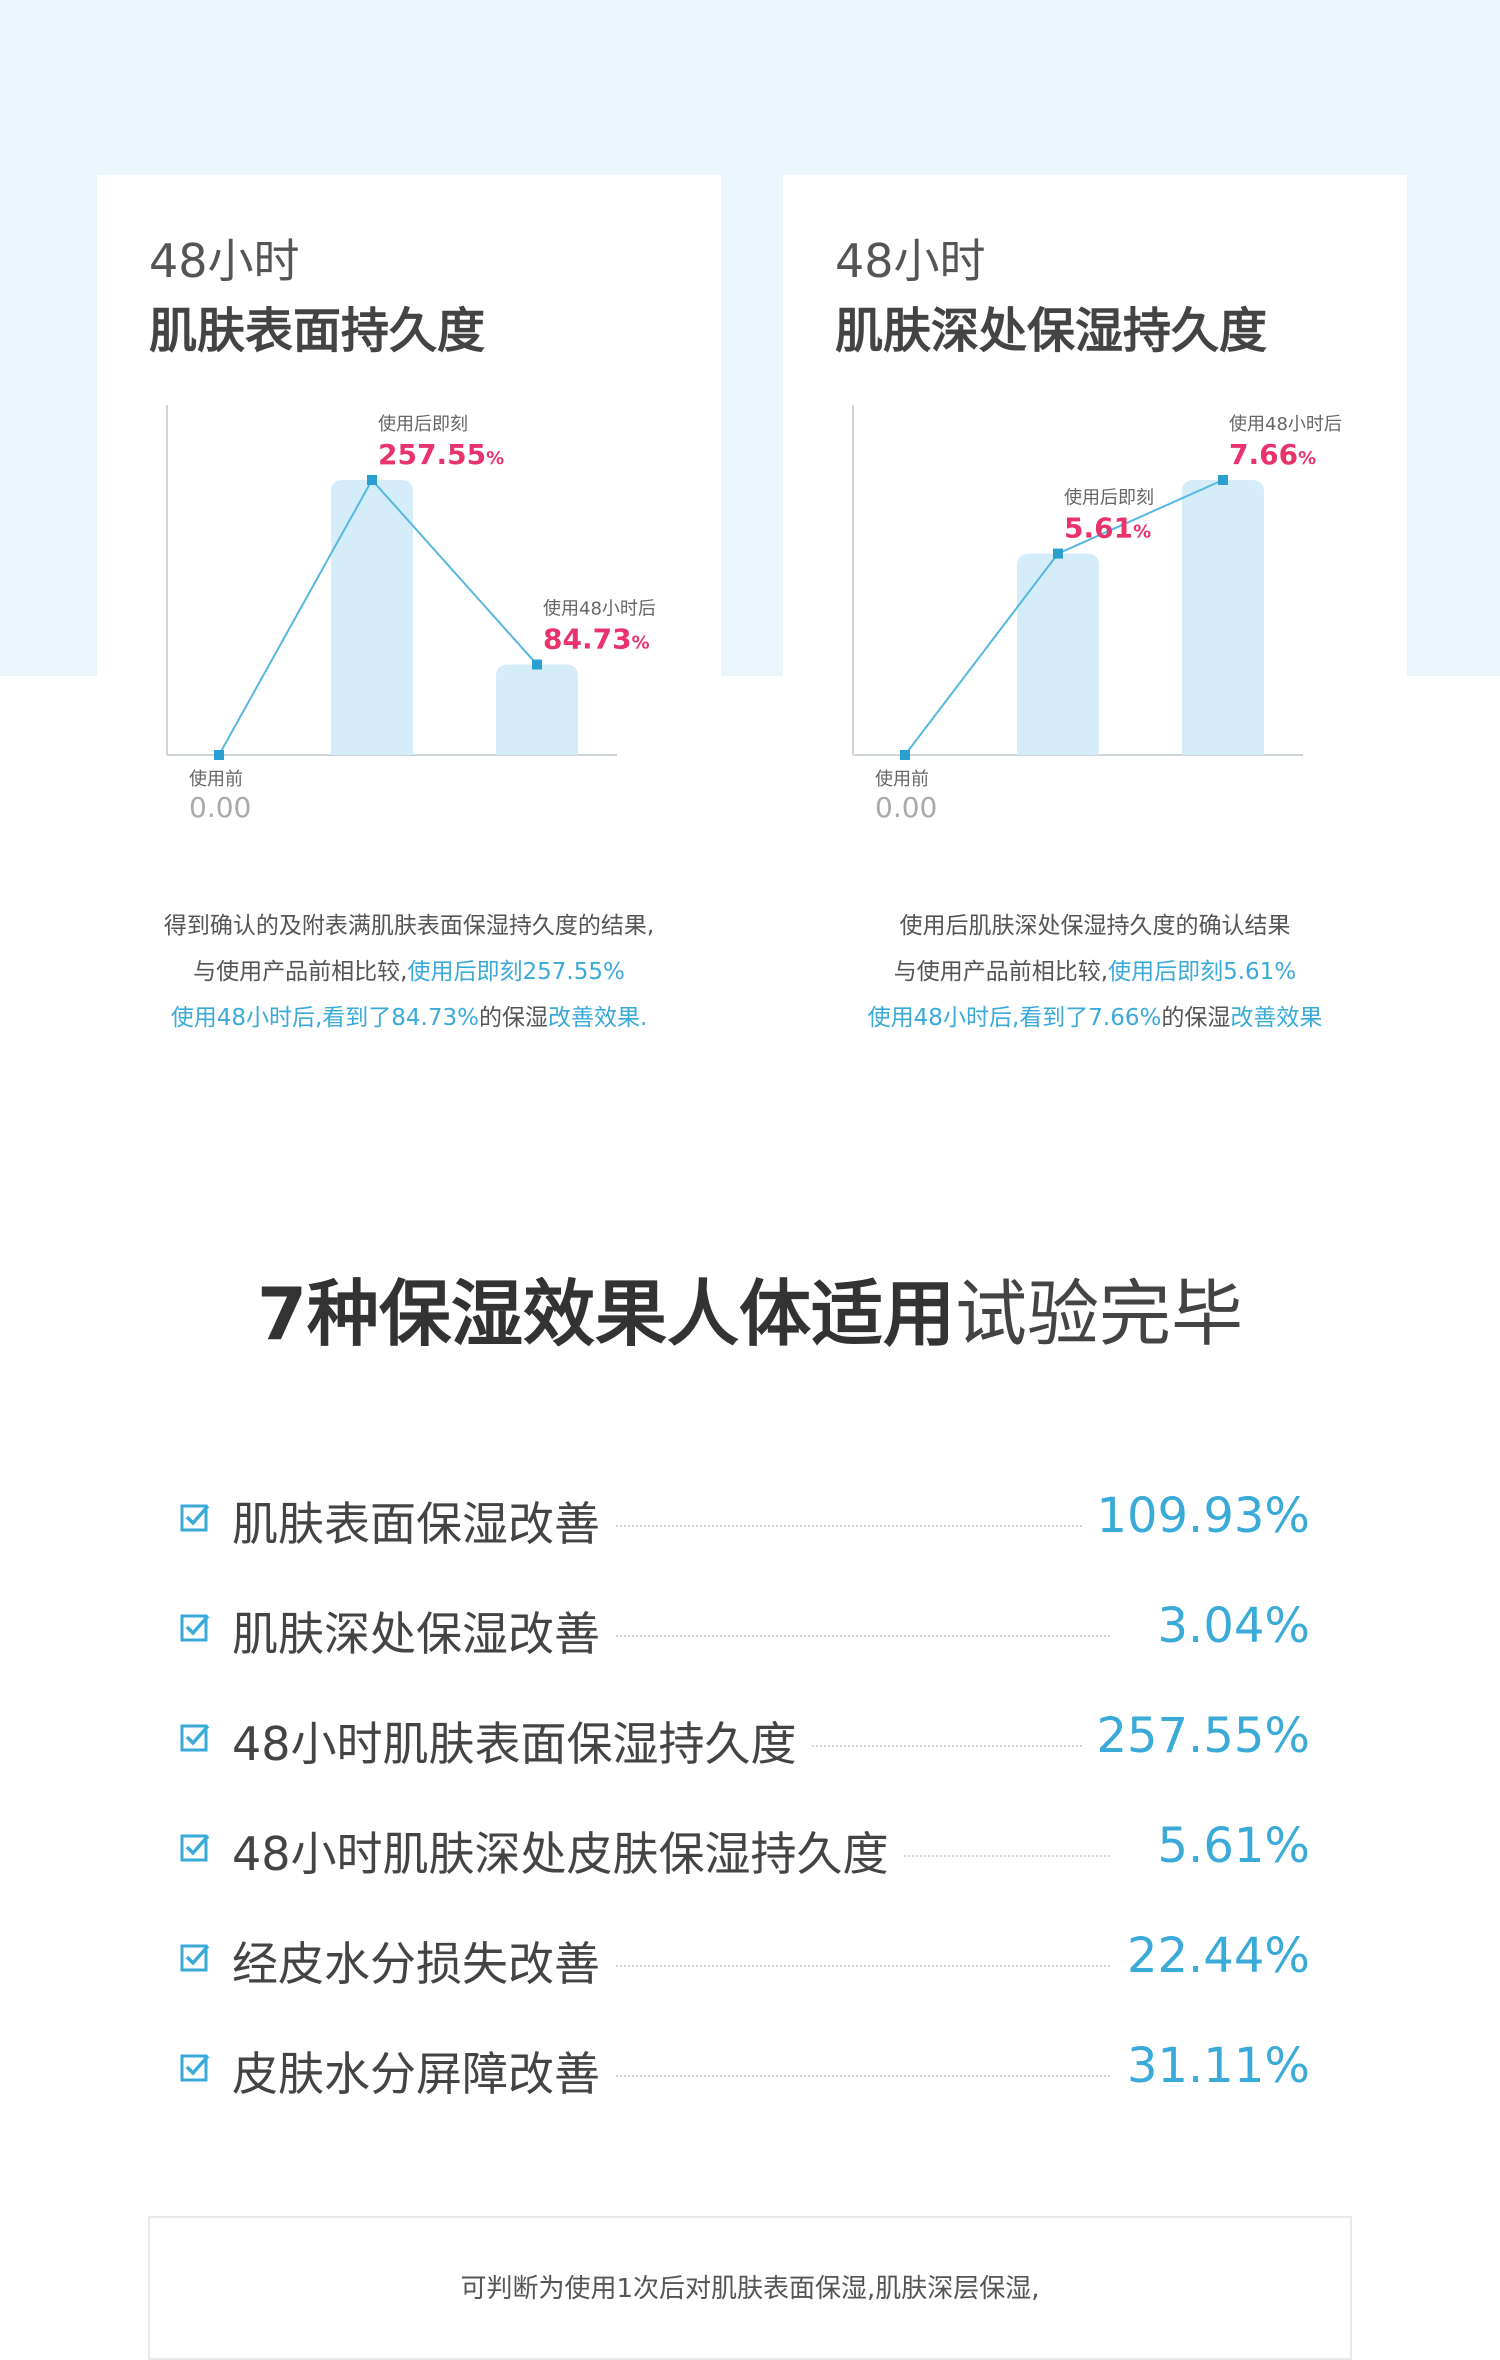 Image resolution: width=1500 pixels, height=2360 pixels. I want to click on result-row: 肌肤表面保湿改善 109.93%, so click(745, 1535).